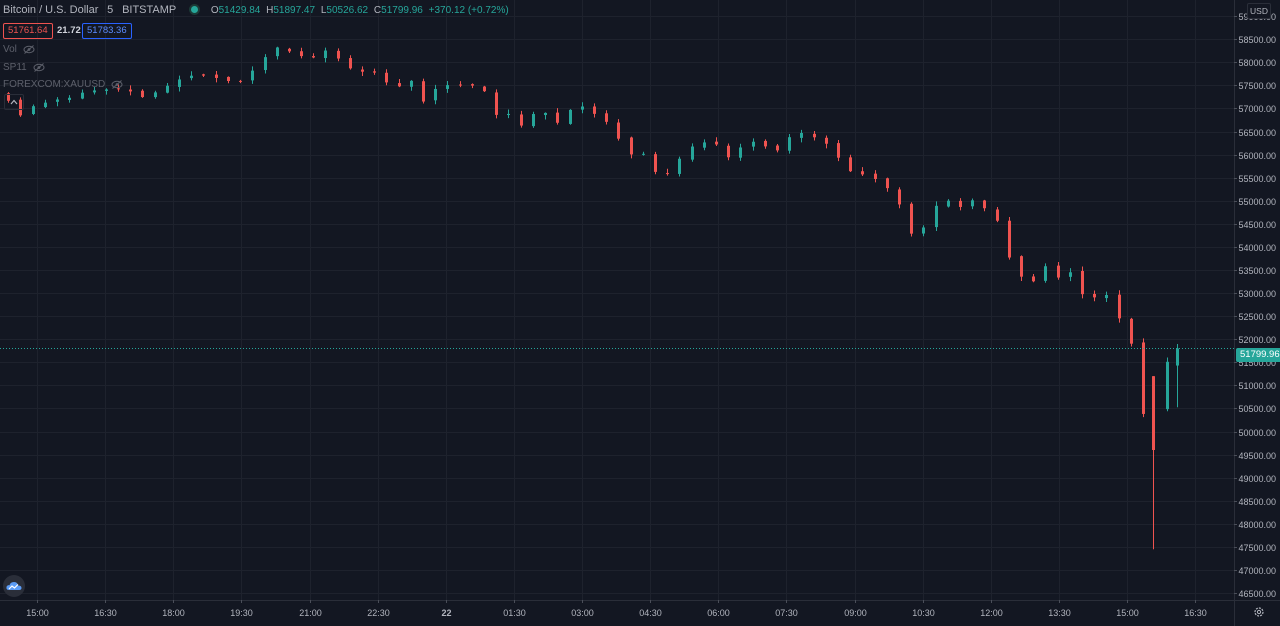  Describe the element at coordinates (28, 31) in the screenshot. I see `sell-price-box: 51761.64` at that location.